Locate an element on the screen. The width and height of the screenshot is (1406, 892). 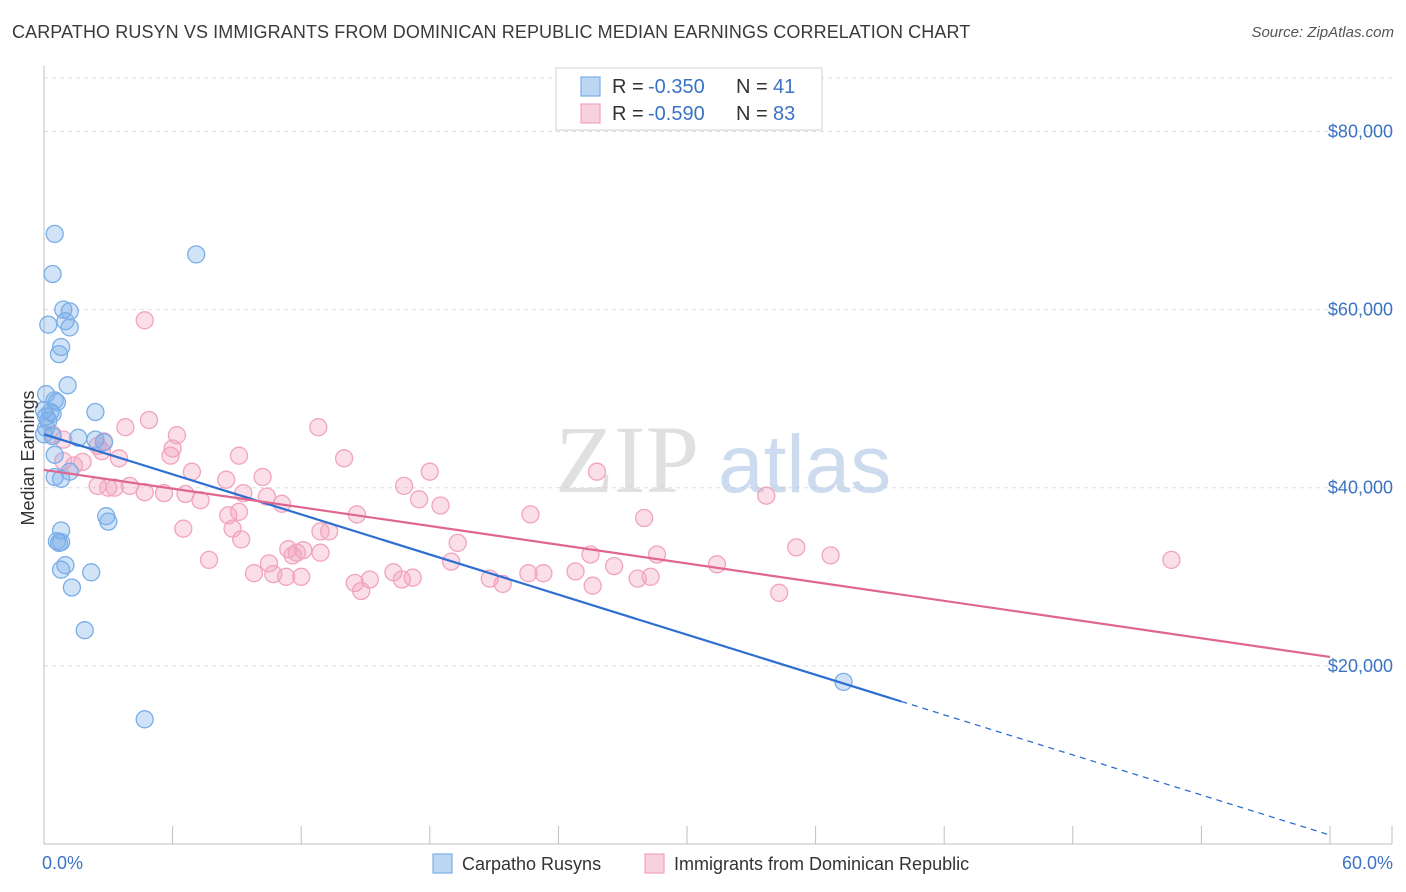
legend-r-label-1: R = is located at coordinates (628, 114).